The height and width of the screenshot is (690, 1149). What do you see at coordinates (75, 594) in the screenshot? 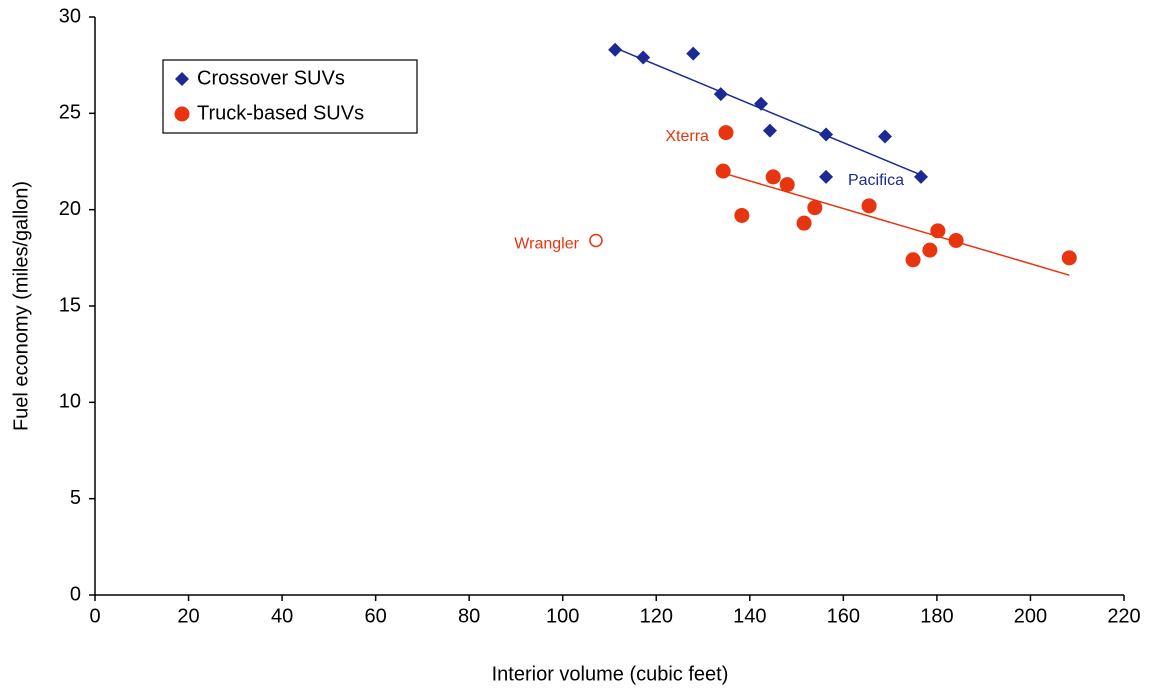
I see `y-tick-label: 0` at bounding box center [75, 594].